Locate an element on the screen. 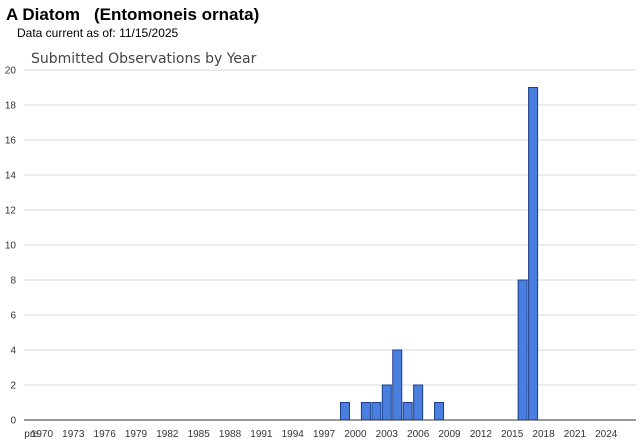 The width and height of the screenshot is (640, 442). x-tick-label: 2015 is located at coordinates (512, 434).